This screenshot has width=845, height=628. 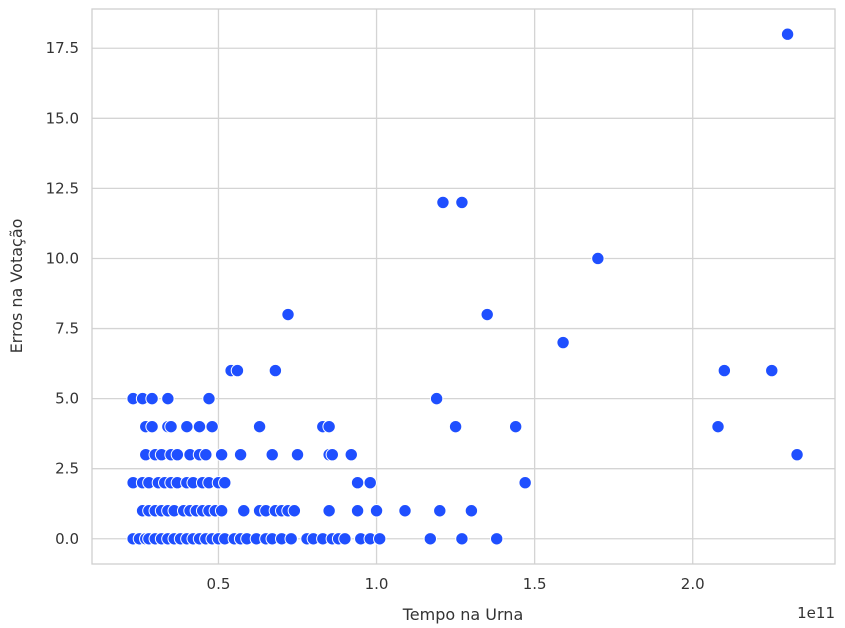 What do you see at coordinates (67, 329) in the screenshot?
I see `y-tick-label: 7.5` at bounding box center [67, 329].